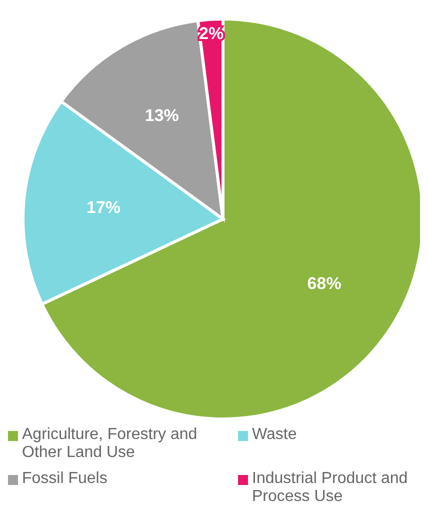  Describe the element at coordinates (330, 488) in the screenshot. I see `legend-label: Industrial Product and Process Use` at that location.